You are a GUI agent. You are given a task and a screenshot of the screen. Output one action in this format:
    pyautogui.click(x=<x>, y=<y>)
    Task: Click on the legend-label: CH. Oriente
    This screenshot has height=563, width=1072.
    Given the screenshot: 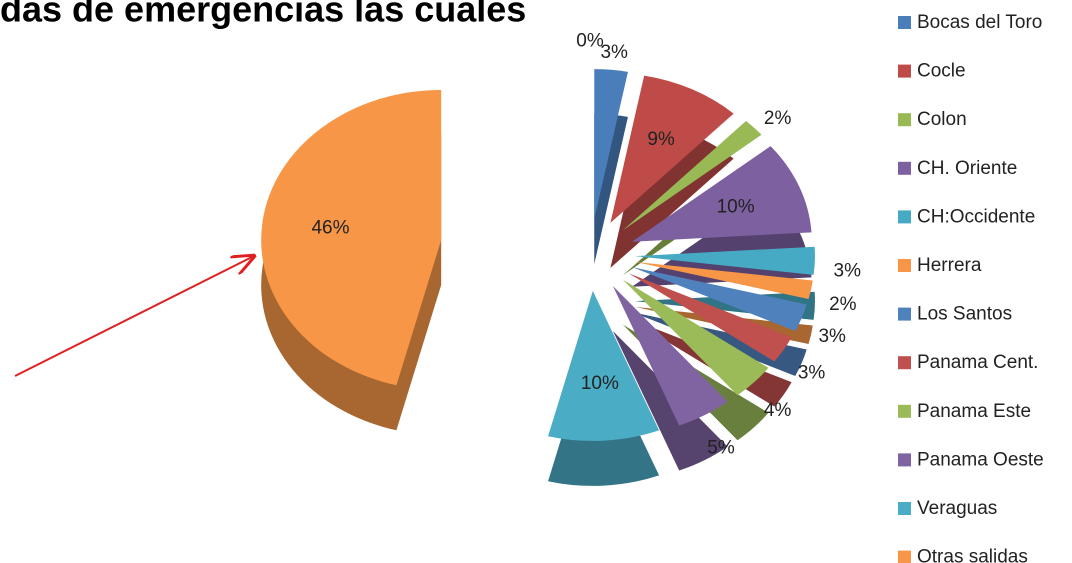 What is the action you would take?
    pyautogui.click(x=967, y=168)
    